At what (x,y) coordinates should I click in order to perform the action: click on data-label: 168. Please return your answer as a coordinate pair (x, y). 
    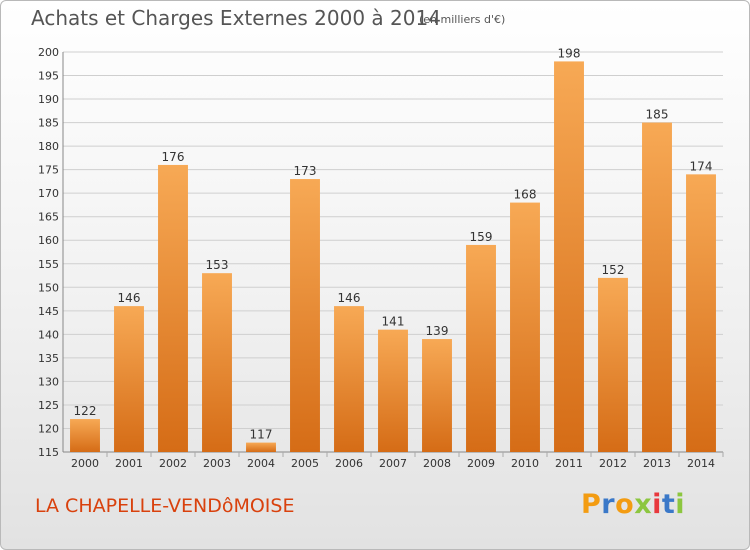
    Looking at the image, I should click on (525, 195).